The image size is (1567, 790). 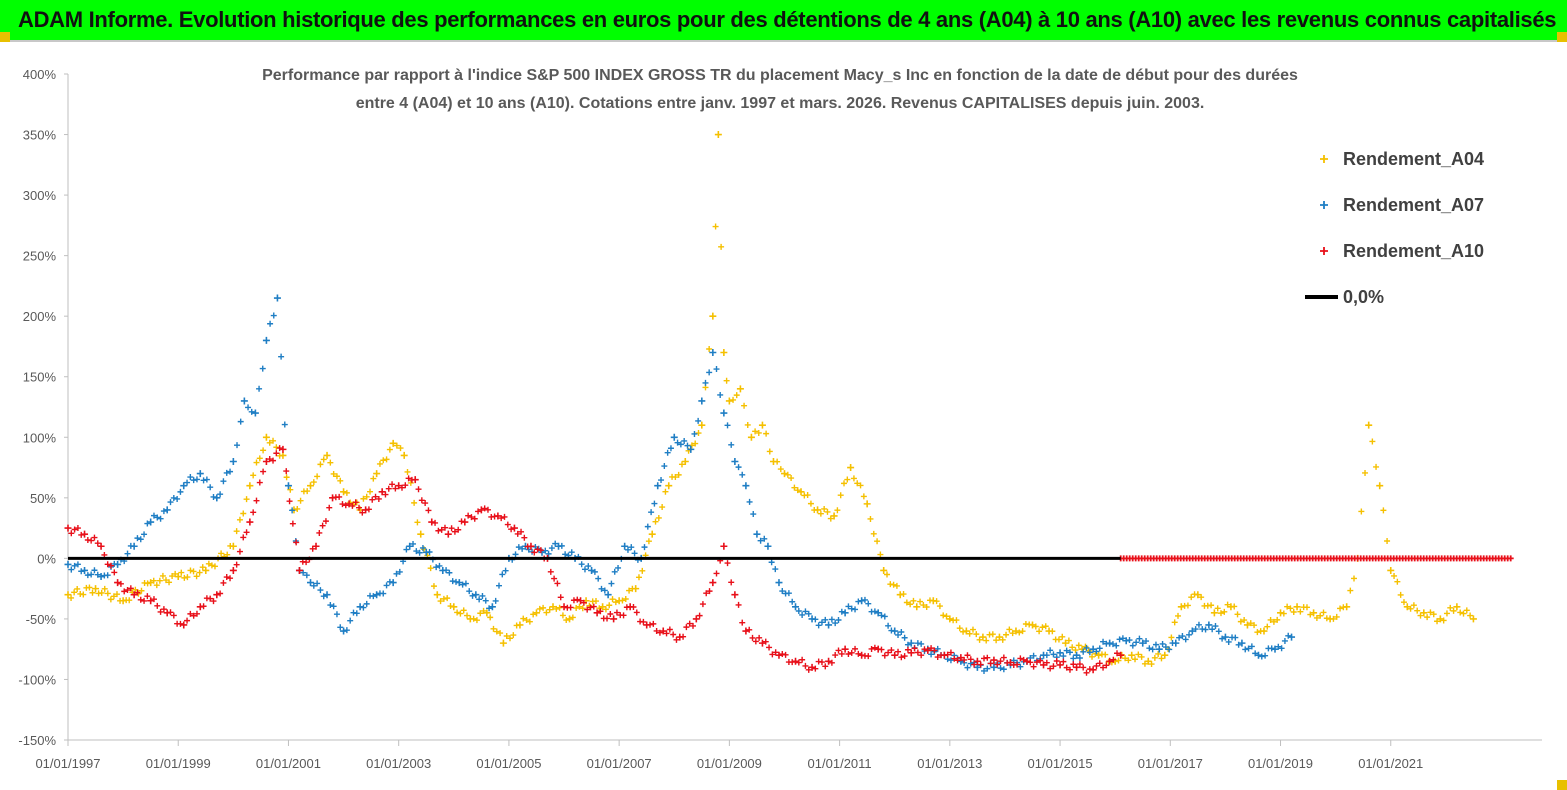 What do you see at coordinates (40, 256) in the screenshot?
I see `y-tick-label: 250%` at bounding box center [40, 256].